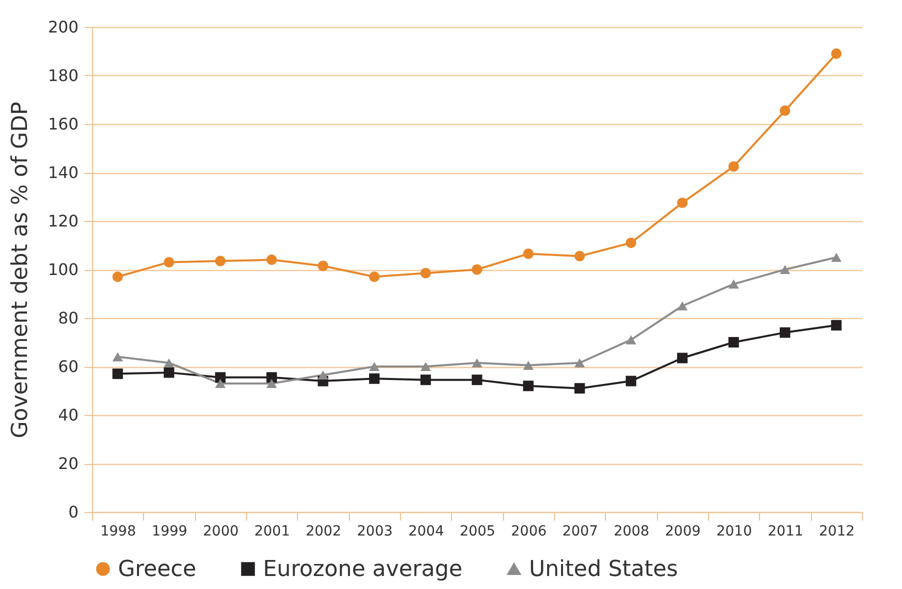 This screenshot has width=902, height=589. Describe the element at coordinates (837, 532) in the screenshot. I see `x-tick-label: 2012` at that location.